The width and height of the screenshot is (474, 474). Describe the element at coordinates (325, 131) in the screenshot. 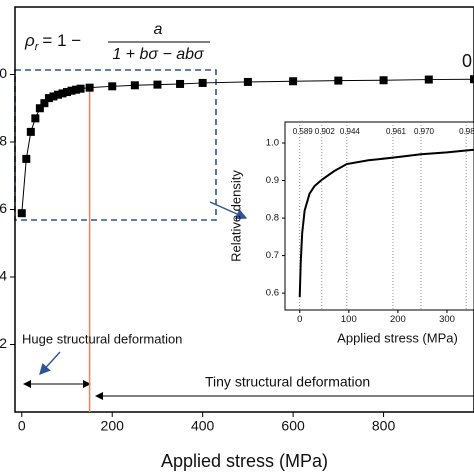

I see `marker-label: 0.902` at that location.